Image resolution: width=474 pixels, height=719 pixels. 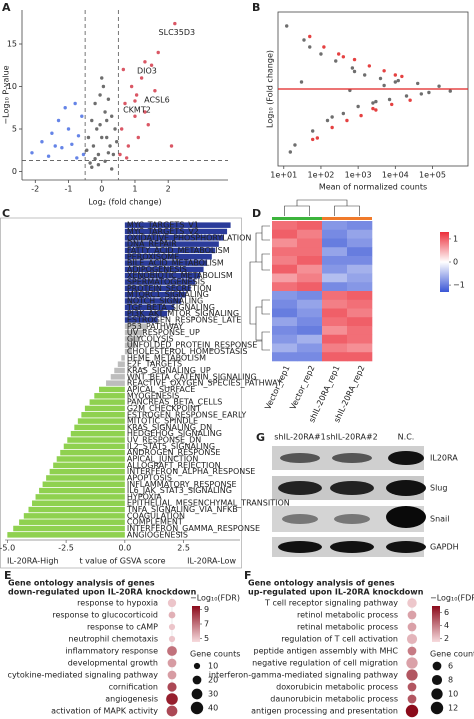 I want to click on bar-label: UV_RESPONSE_UP, so click(x=163, y=332).